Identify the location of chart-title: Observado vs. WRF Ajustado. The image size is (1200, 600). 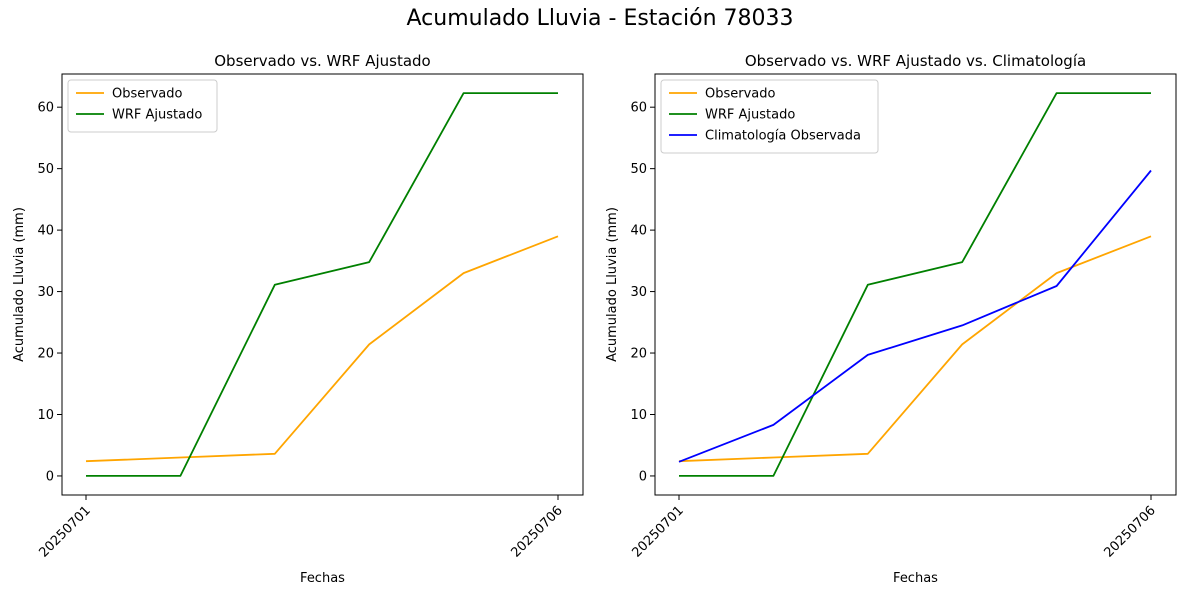
(322, 61).